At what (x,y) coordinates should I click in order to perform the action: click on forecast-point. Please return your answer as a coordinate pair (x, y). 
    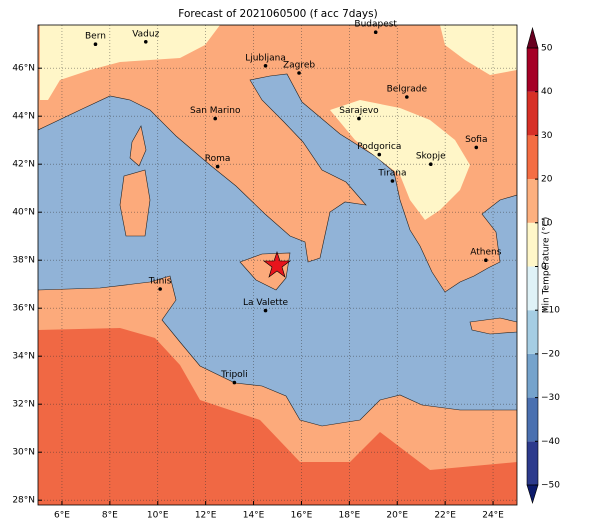
    Looking at the image, I should click on (277, 264).